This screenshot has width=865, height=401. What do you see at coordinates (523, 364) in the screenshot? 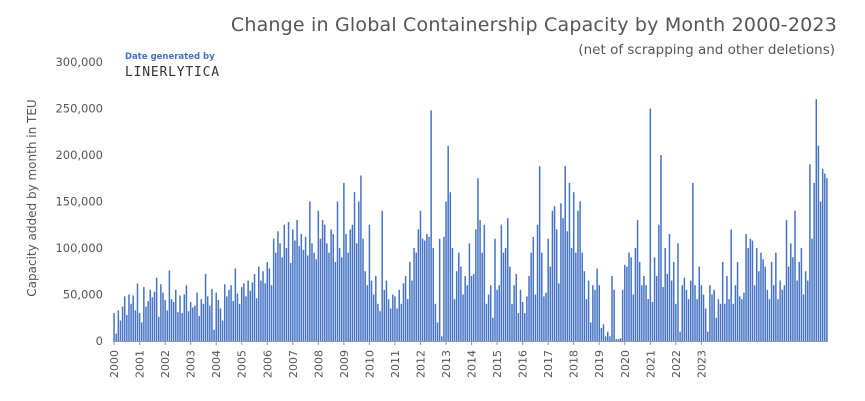
I see `x-tick-label: 2016` at bounding box center [523, 364].